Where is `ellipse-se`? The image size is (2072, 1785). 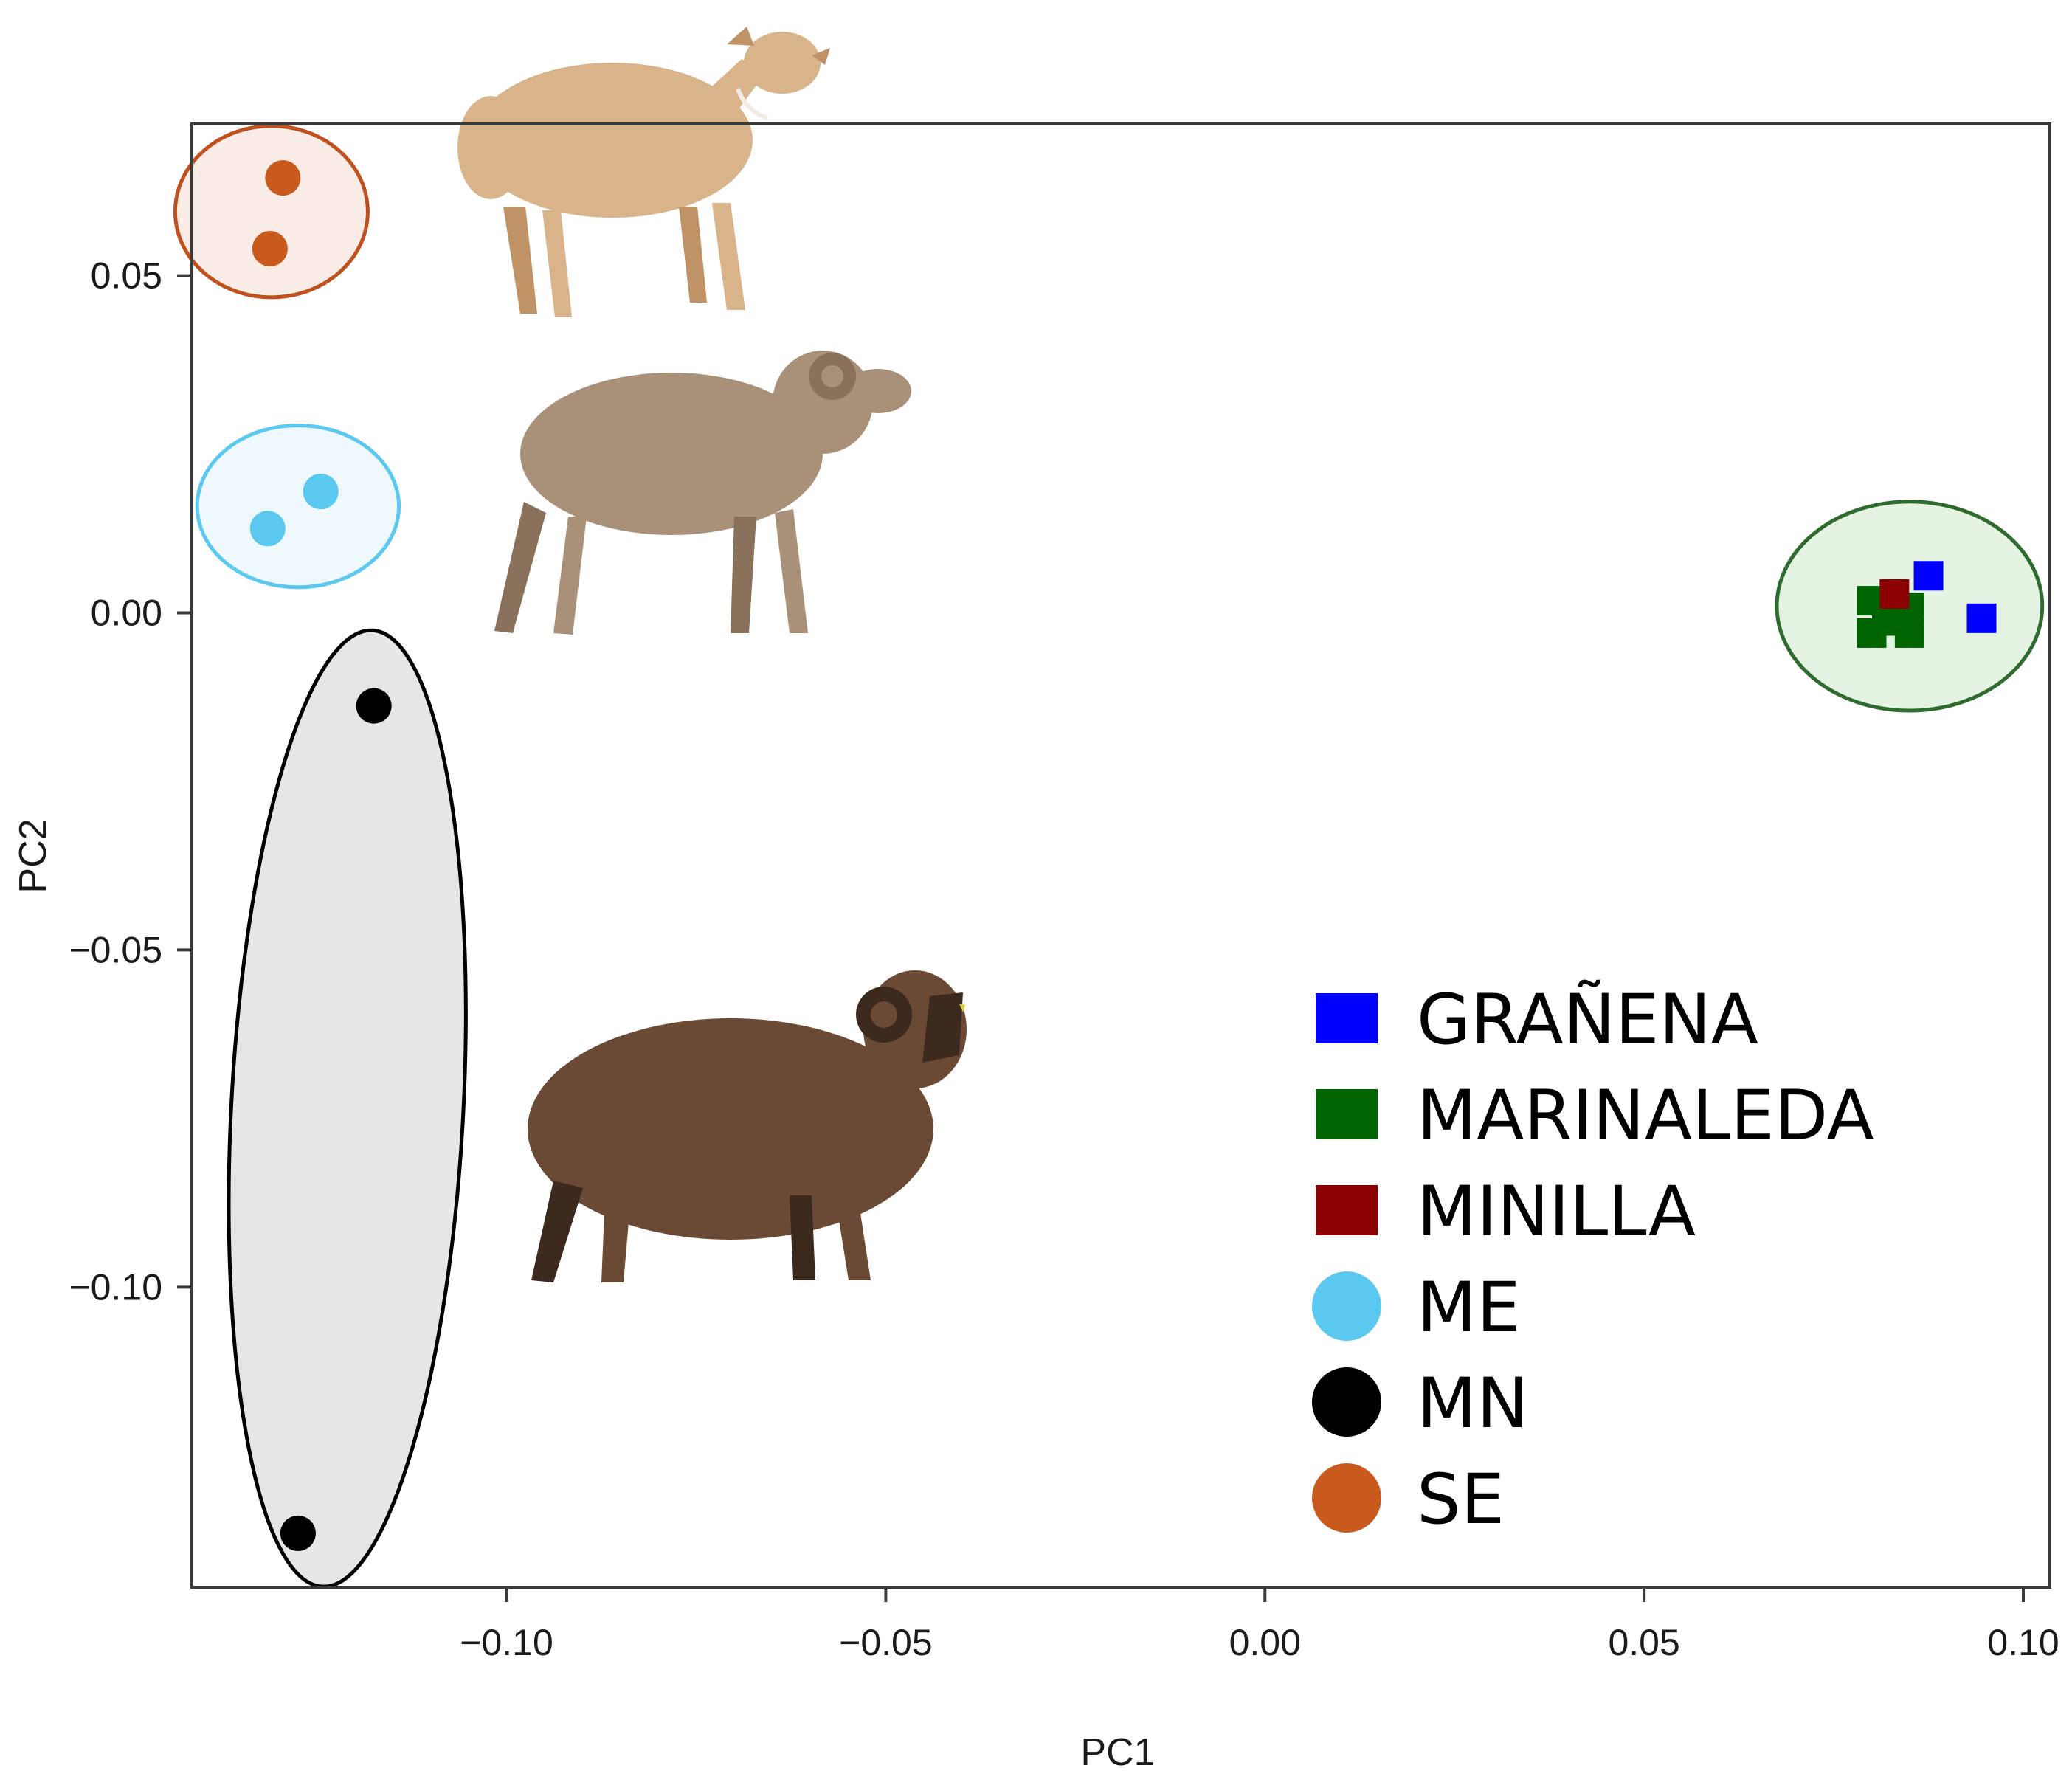 ellipse-se is located at coordinates (271, 212).